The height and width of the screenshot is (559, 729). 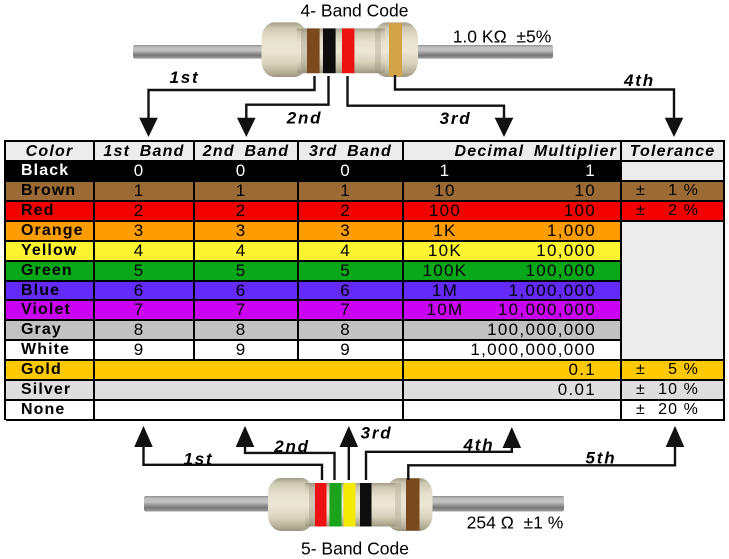 What do you see at coordinates (515, 523) in the screenshot?
I see `svg-text: 254 Ω ±1 %` at bounding box center [515, 523].